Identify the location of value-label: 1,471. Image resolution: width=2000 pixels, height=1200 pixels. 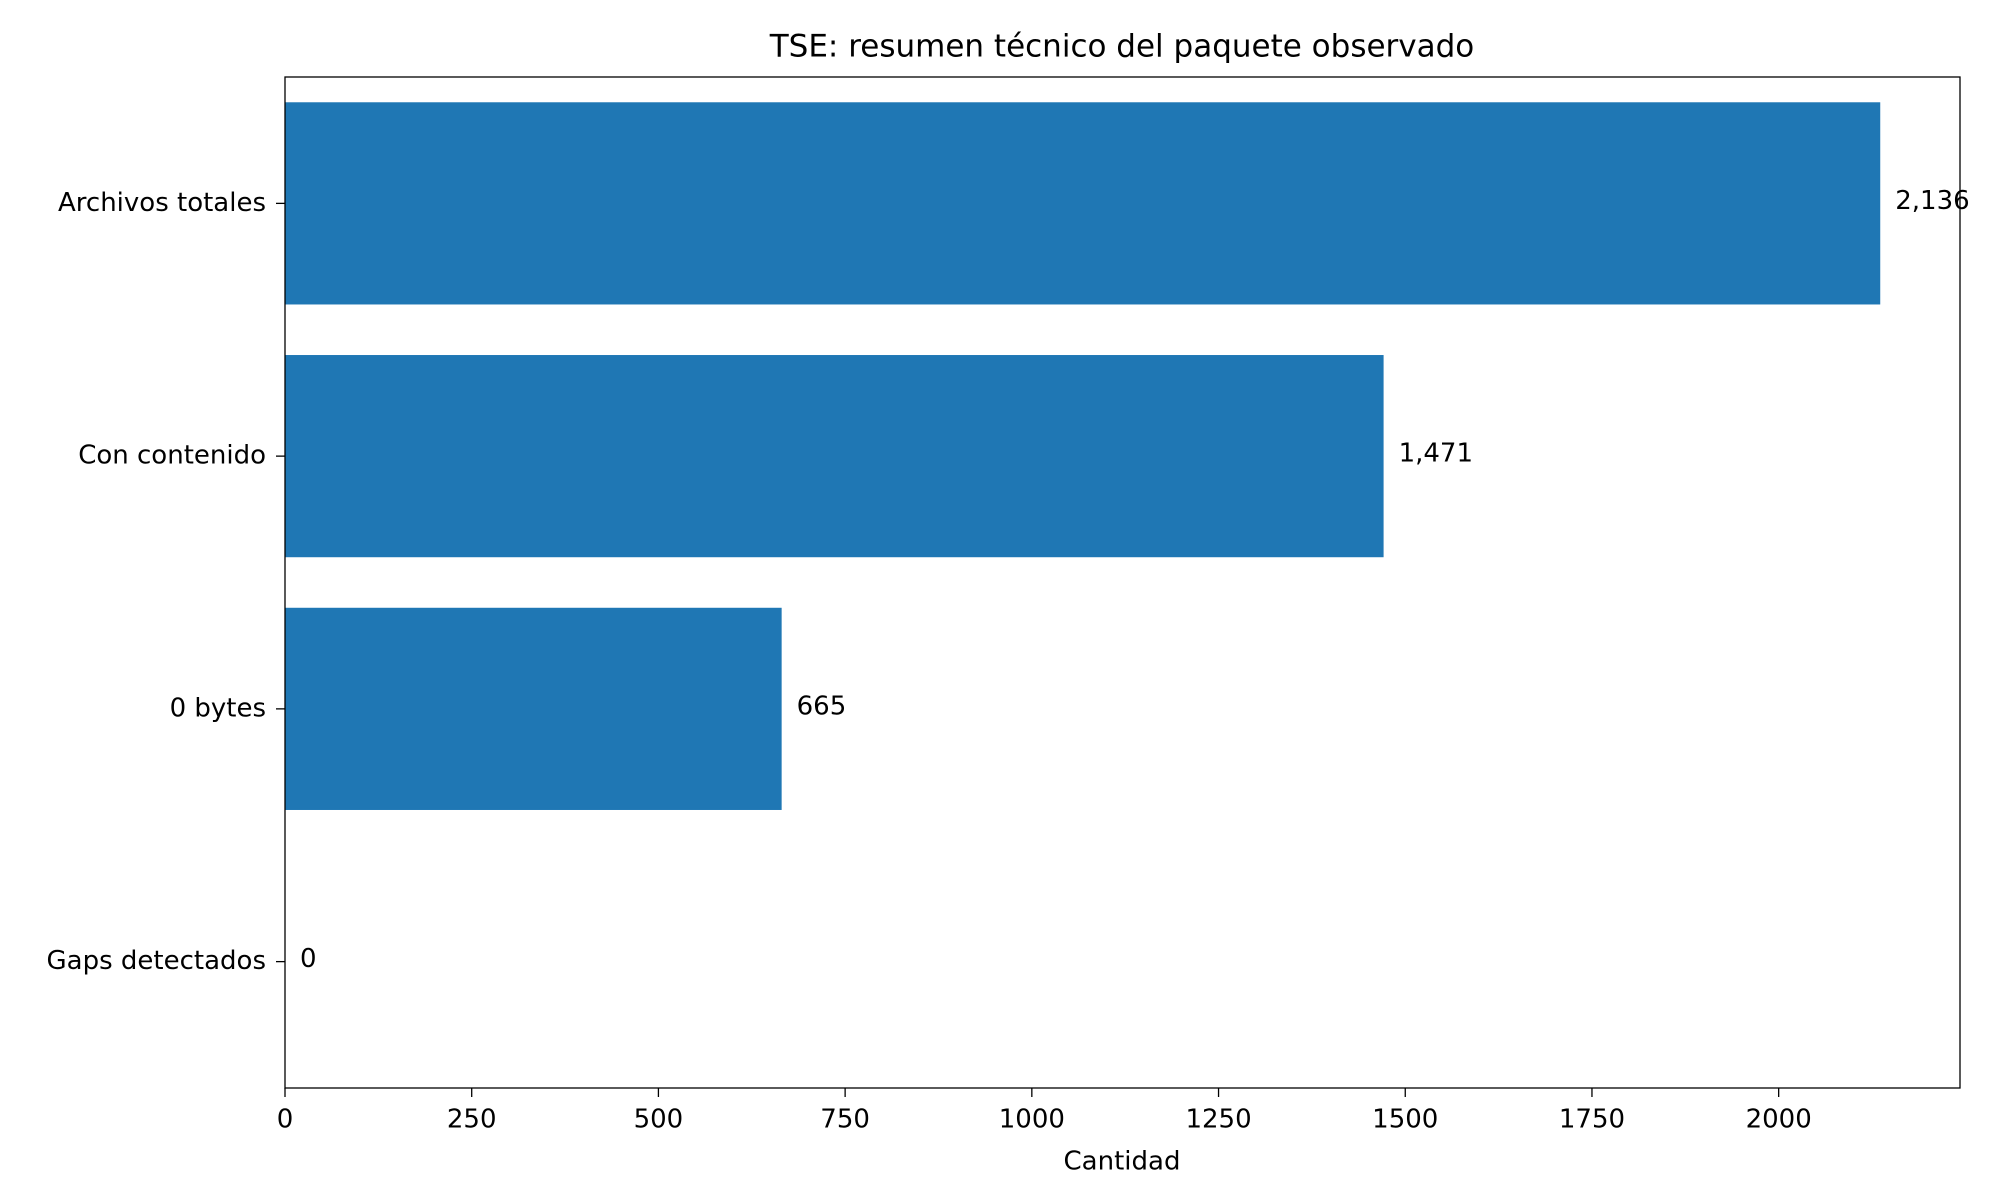
(1436, 454).